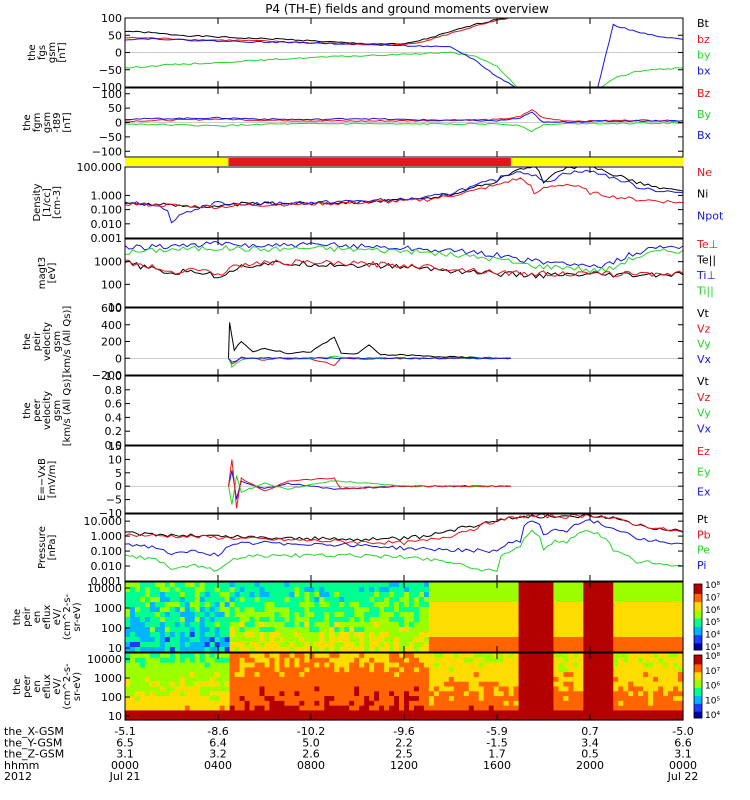 Image resolution: width=750 pixels, height=800 pixels. I want to click on y-tick-label: 600, so click(111, 308).